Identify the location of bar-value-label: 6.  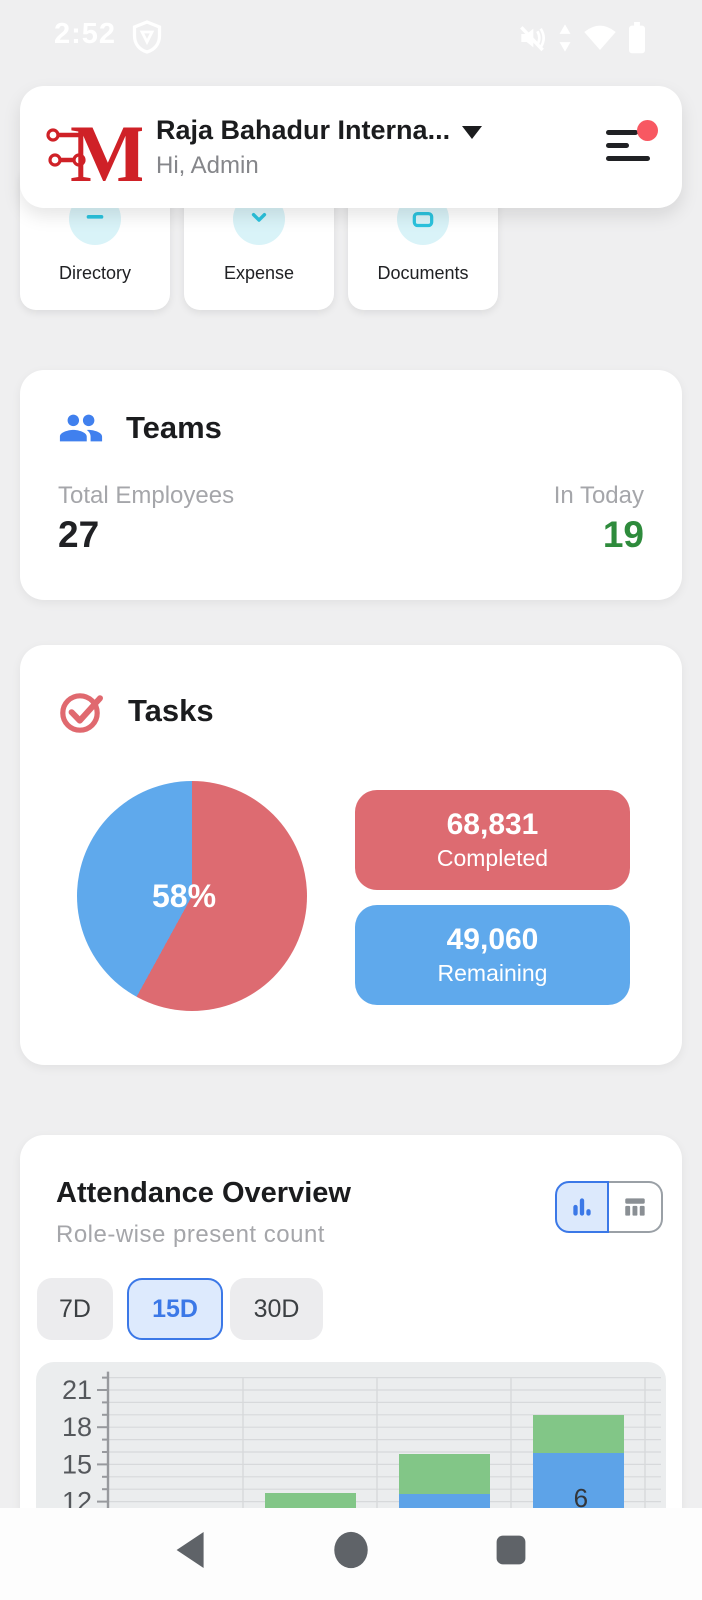
(581, 1497).